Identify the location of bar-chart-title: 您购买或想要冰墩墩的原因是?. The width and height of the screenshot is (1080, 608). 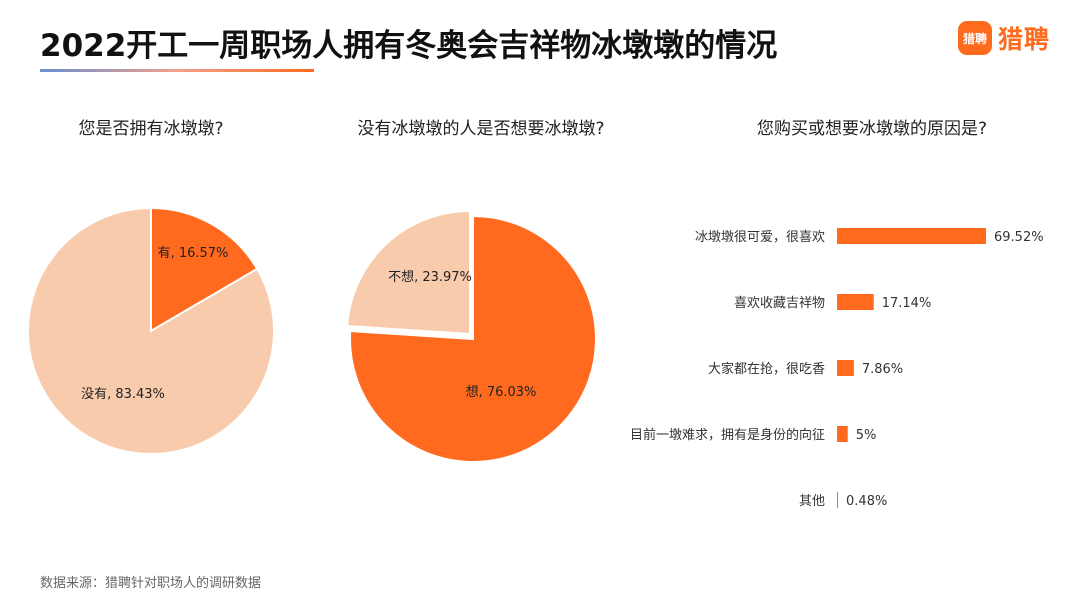
(872, 129).